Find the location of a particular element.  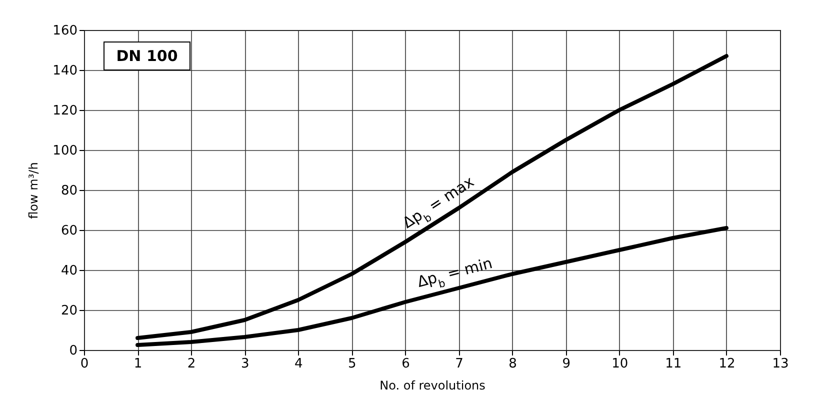

x-tick-label: 0 is located at coordinates (84, 364).